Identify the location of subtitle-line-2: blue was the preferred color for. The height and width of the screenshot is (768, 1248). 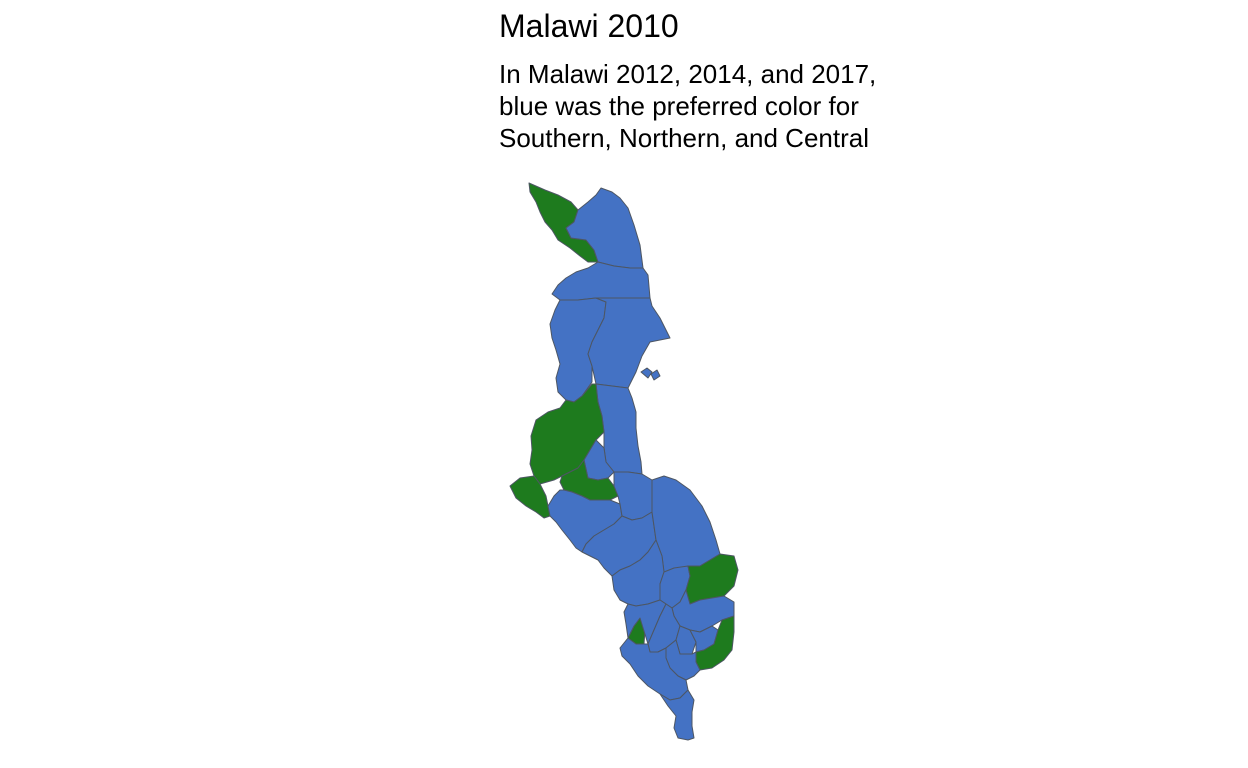
(679, 106).